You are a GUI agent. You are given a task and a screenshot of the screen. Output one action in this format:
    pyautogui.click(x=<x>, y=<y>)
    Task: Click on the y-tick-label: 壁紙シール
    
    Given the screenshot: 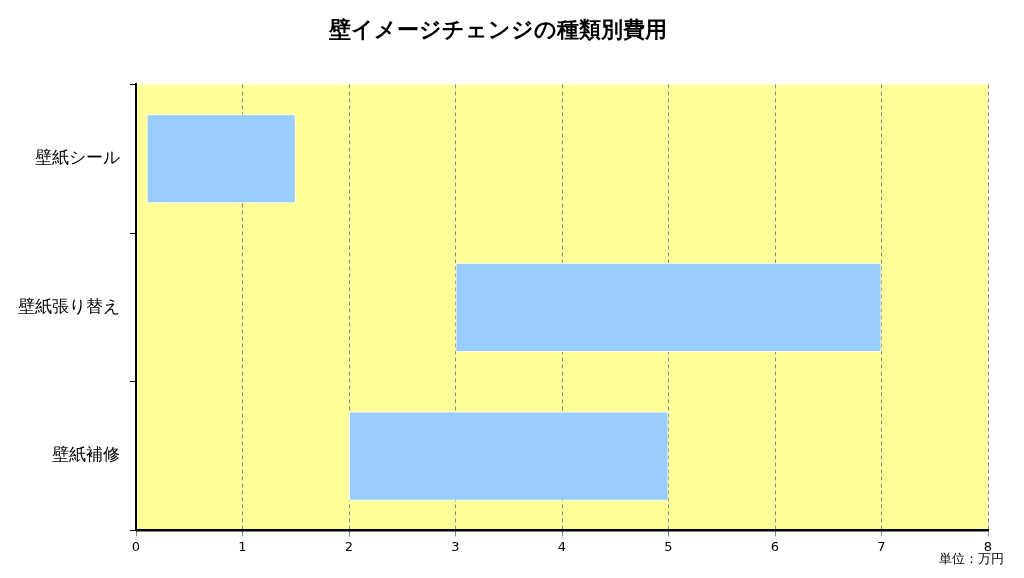 What is the action you would take?
    pyautogui.click(x=77, y=157)
    